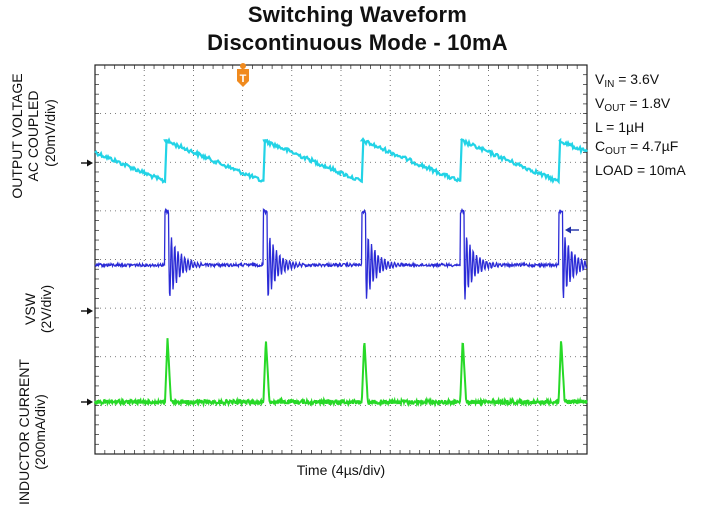 The width and height of the screenshot is (715, 512). I want to click on ch1-label-line2: AC COUPLED, so click(33, 136).